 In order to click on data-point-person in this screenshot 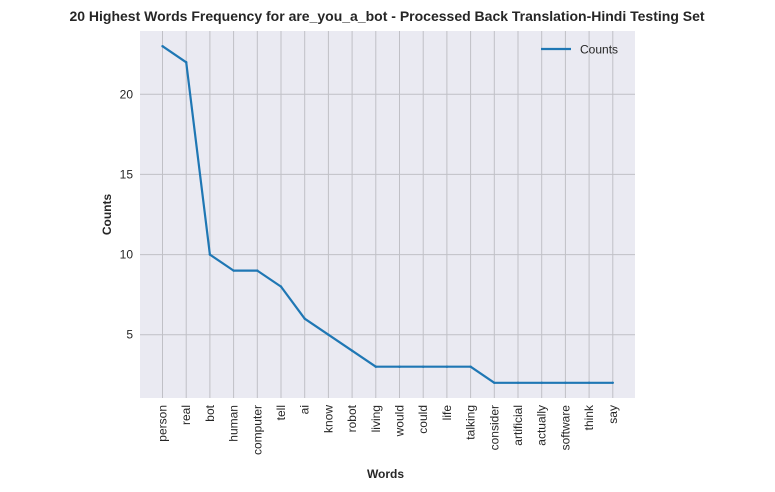, I will do `click(162, 46)`.